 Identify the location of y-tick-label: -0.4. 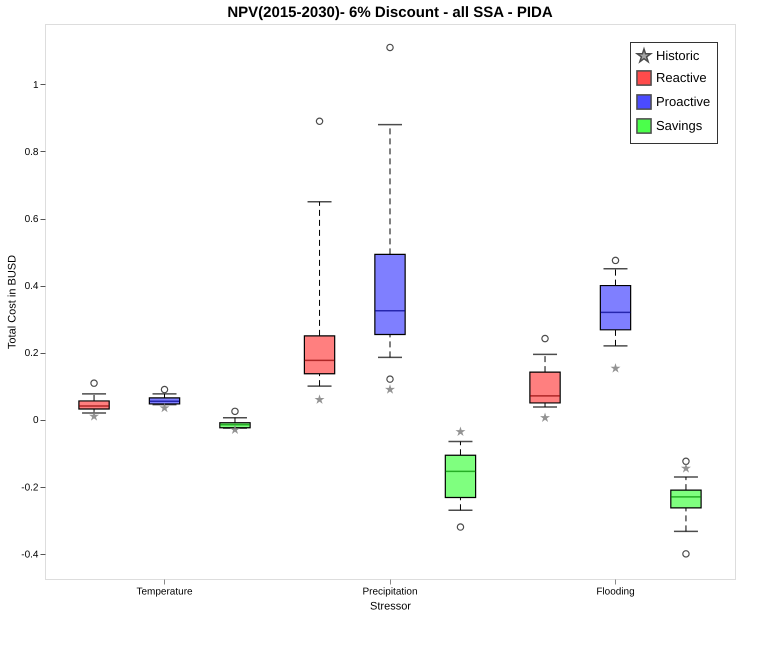
(30, 554).